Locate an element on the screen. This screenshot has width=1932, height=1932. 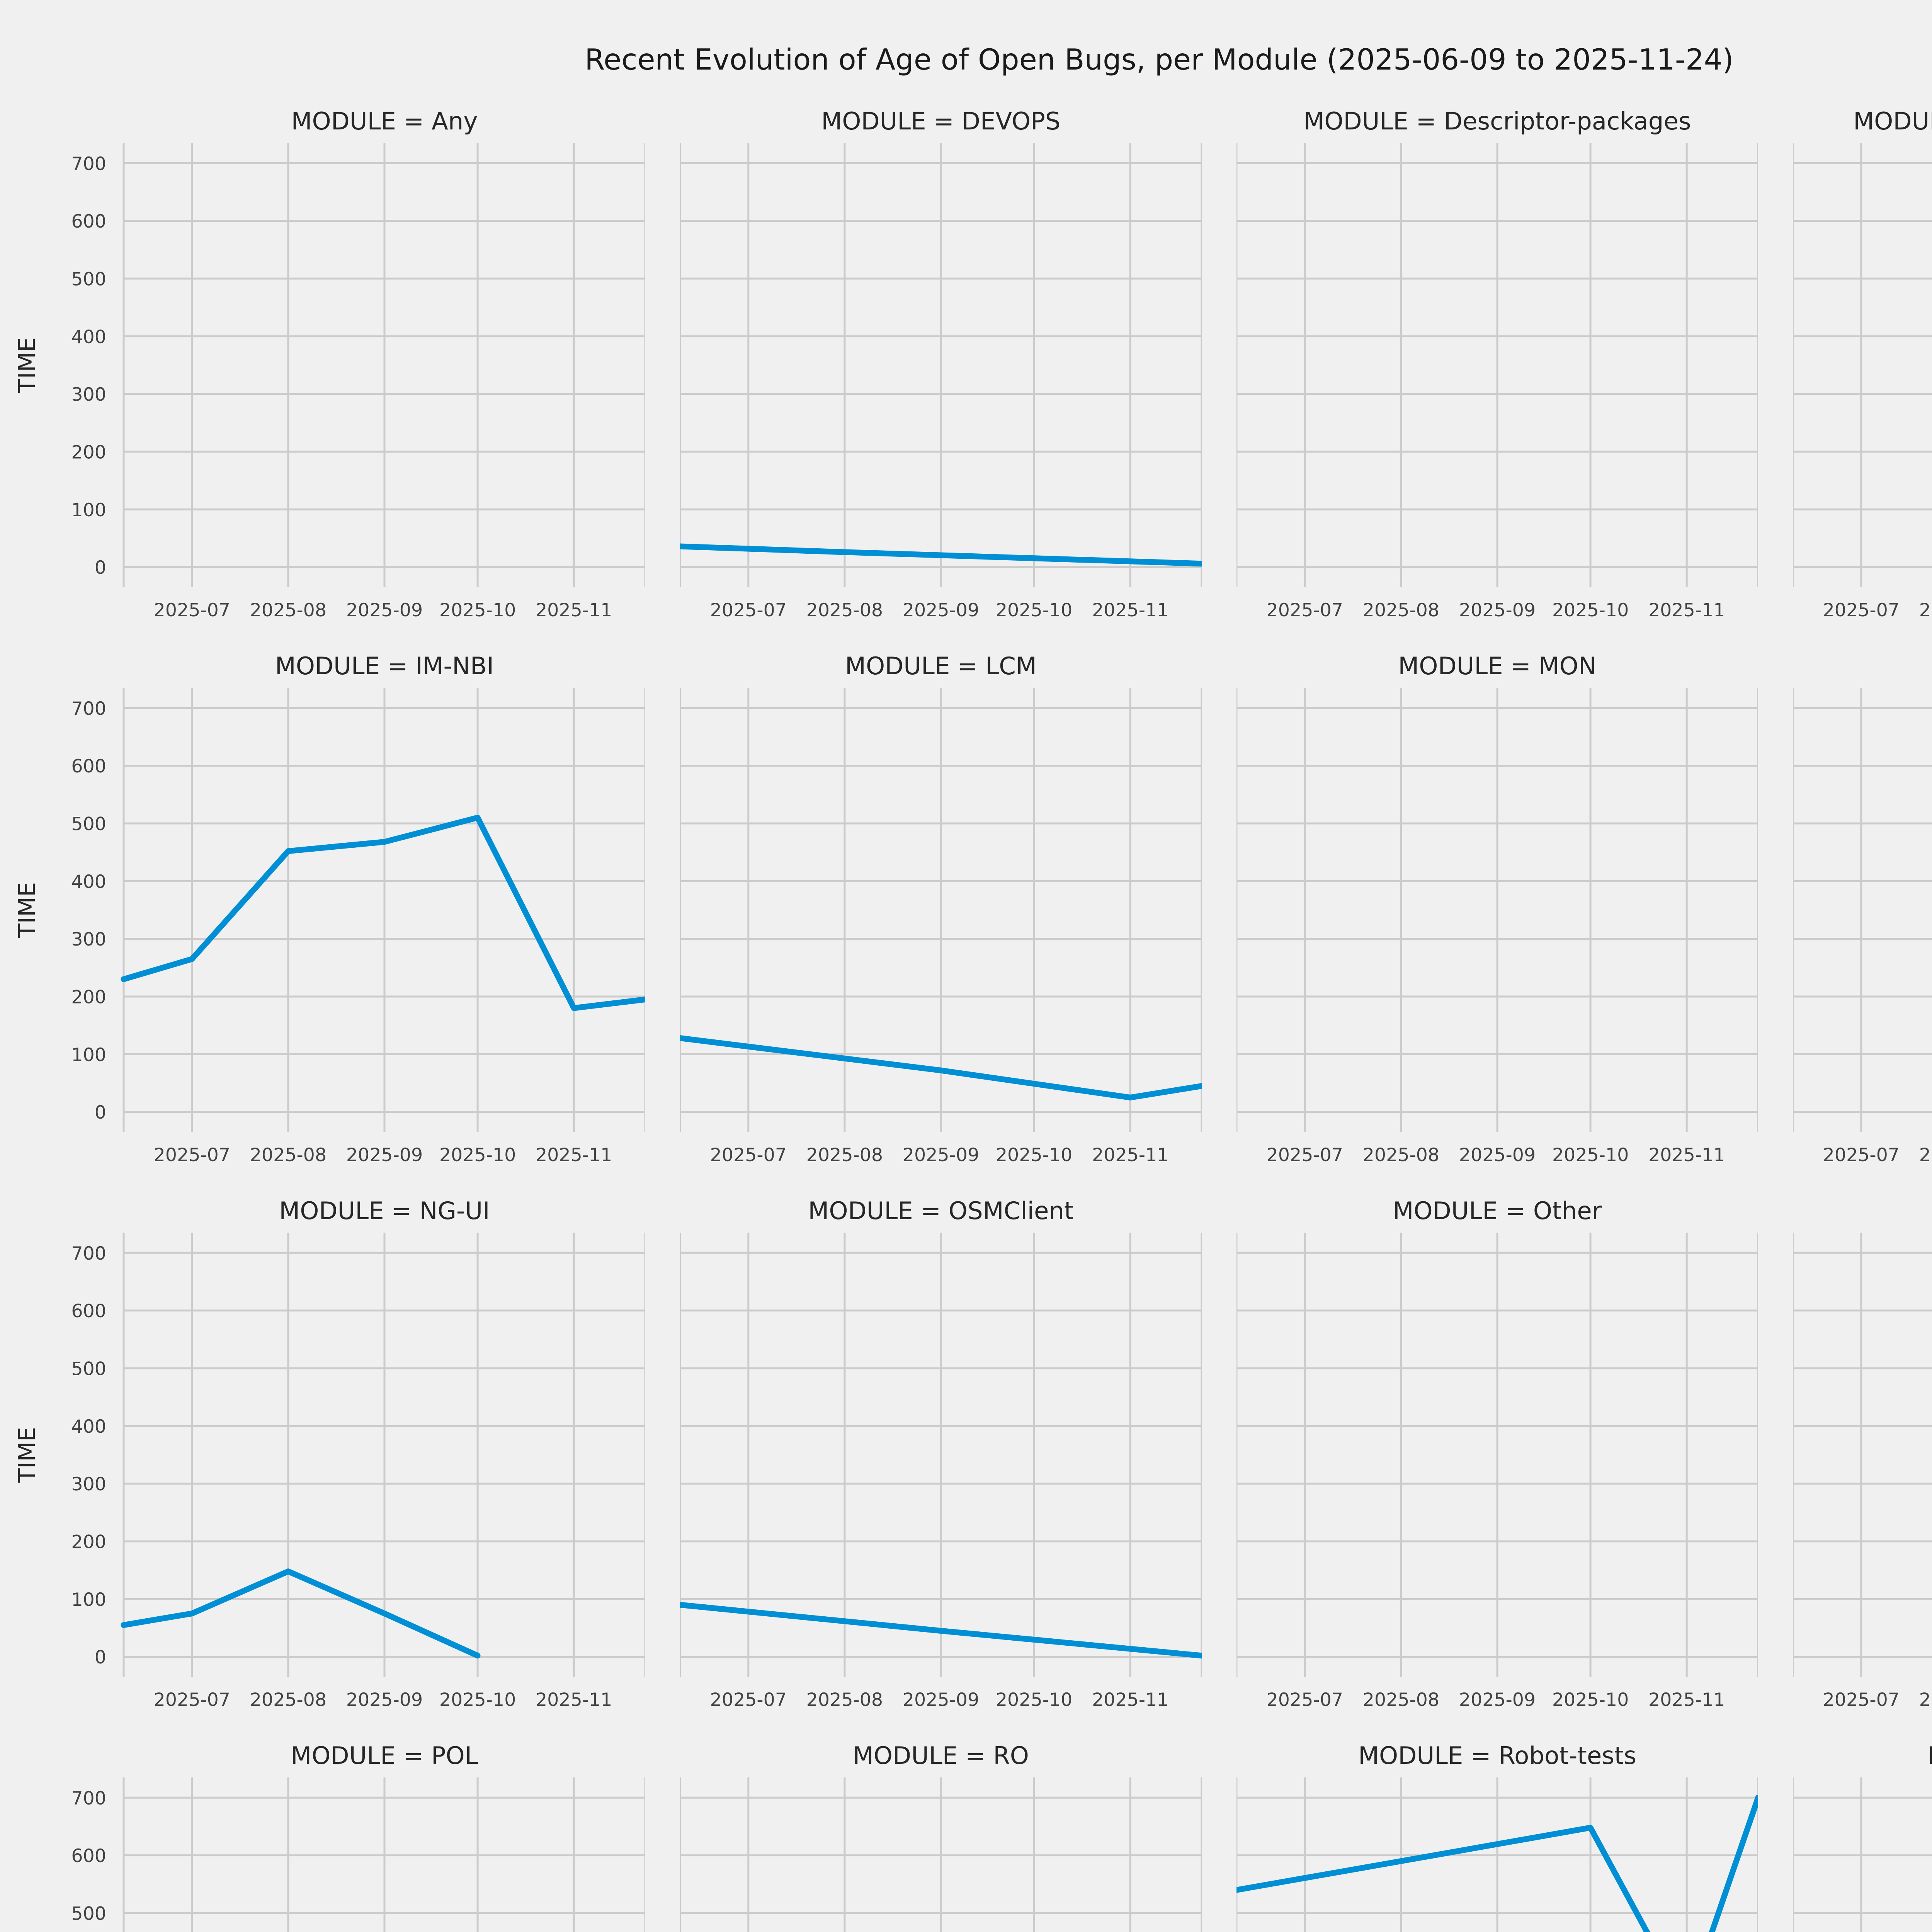
facet-title: MODULE = N2VC is located at coordinates (1863, 669).